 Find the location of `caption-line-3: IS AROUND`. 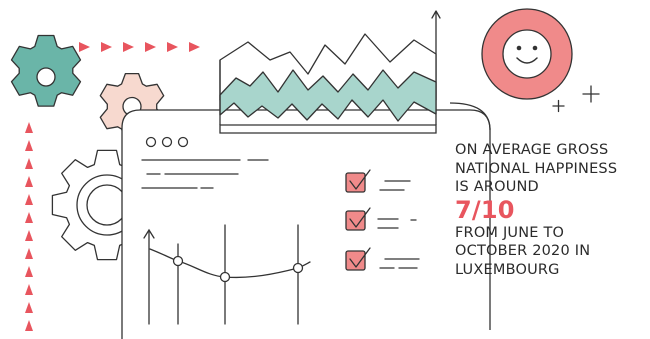

caption-line-3: IS AROUND is located at coordinates (497, 187).